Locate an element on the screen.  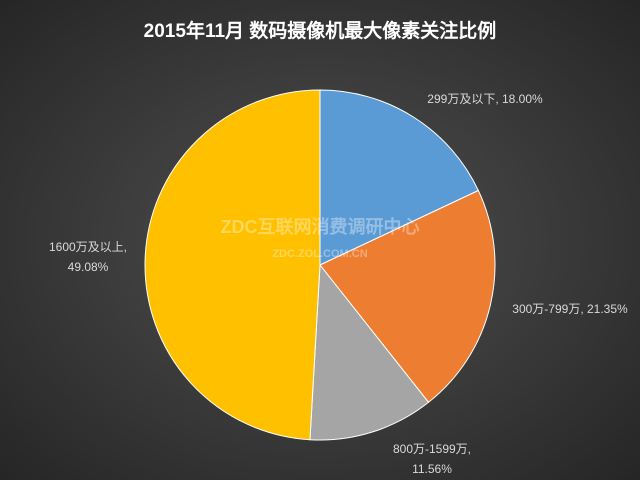
data-label: 300万-799万, 21.35% is located at coordinates (570, 309).